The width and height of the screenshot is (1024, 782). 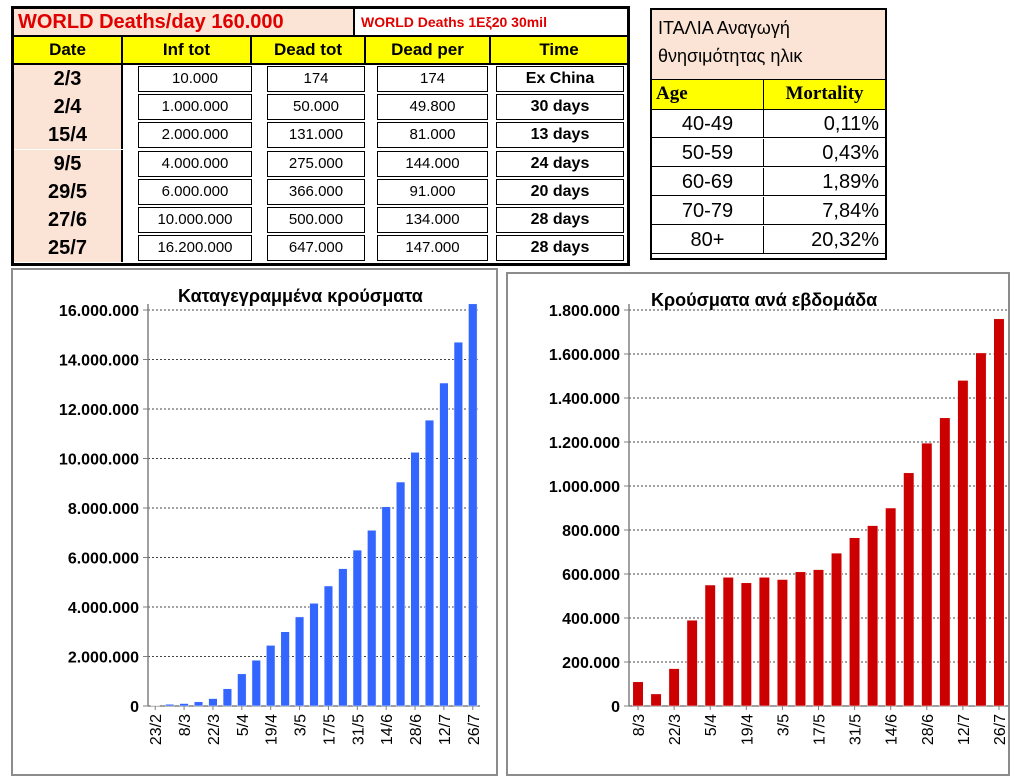 I want to click on cumulative-y-tick-label: 2.000.000, so click(x=103, y=658).